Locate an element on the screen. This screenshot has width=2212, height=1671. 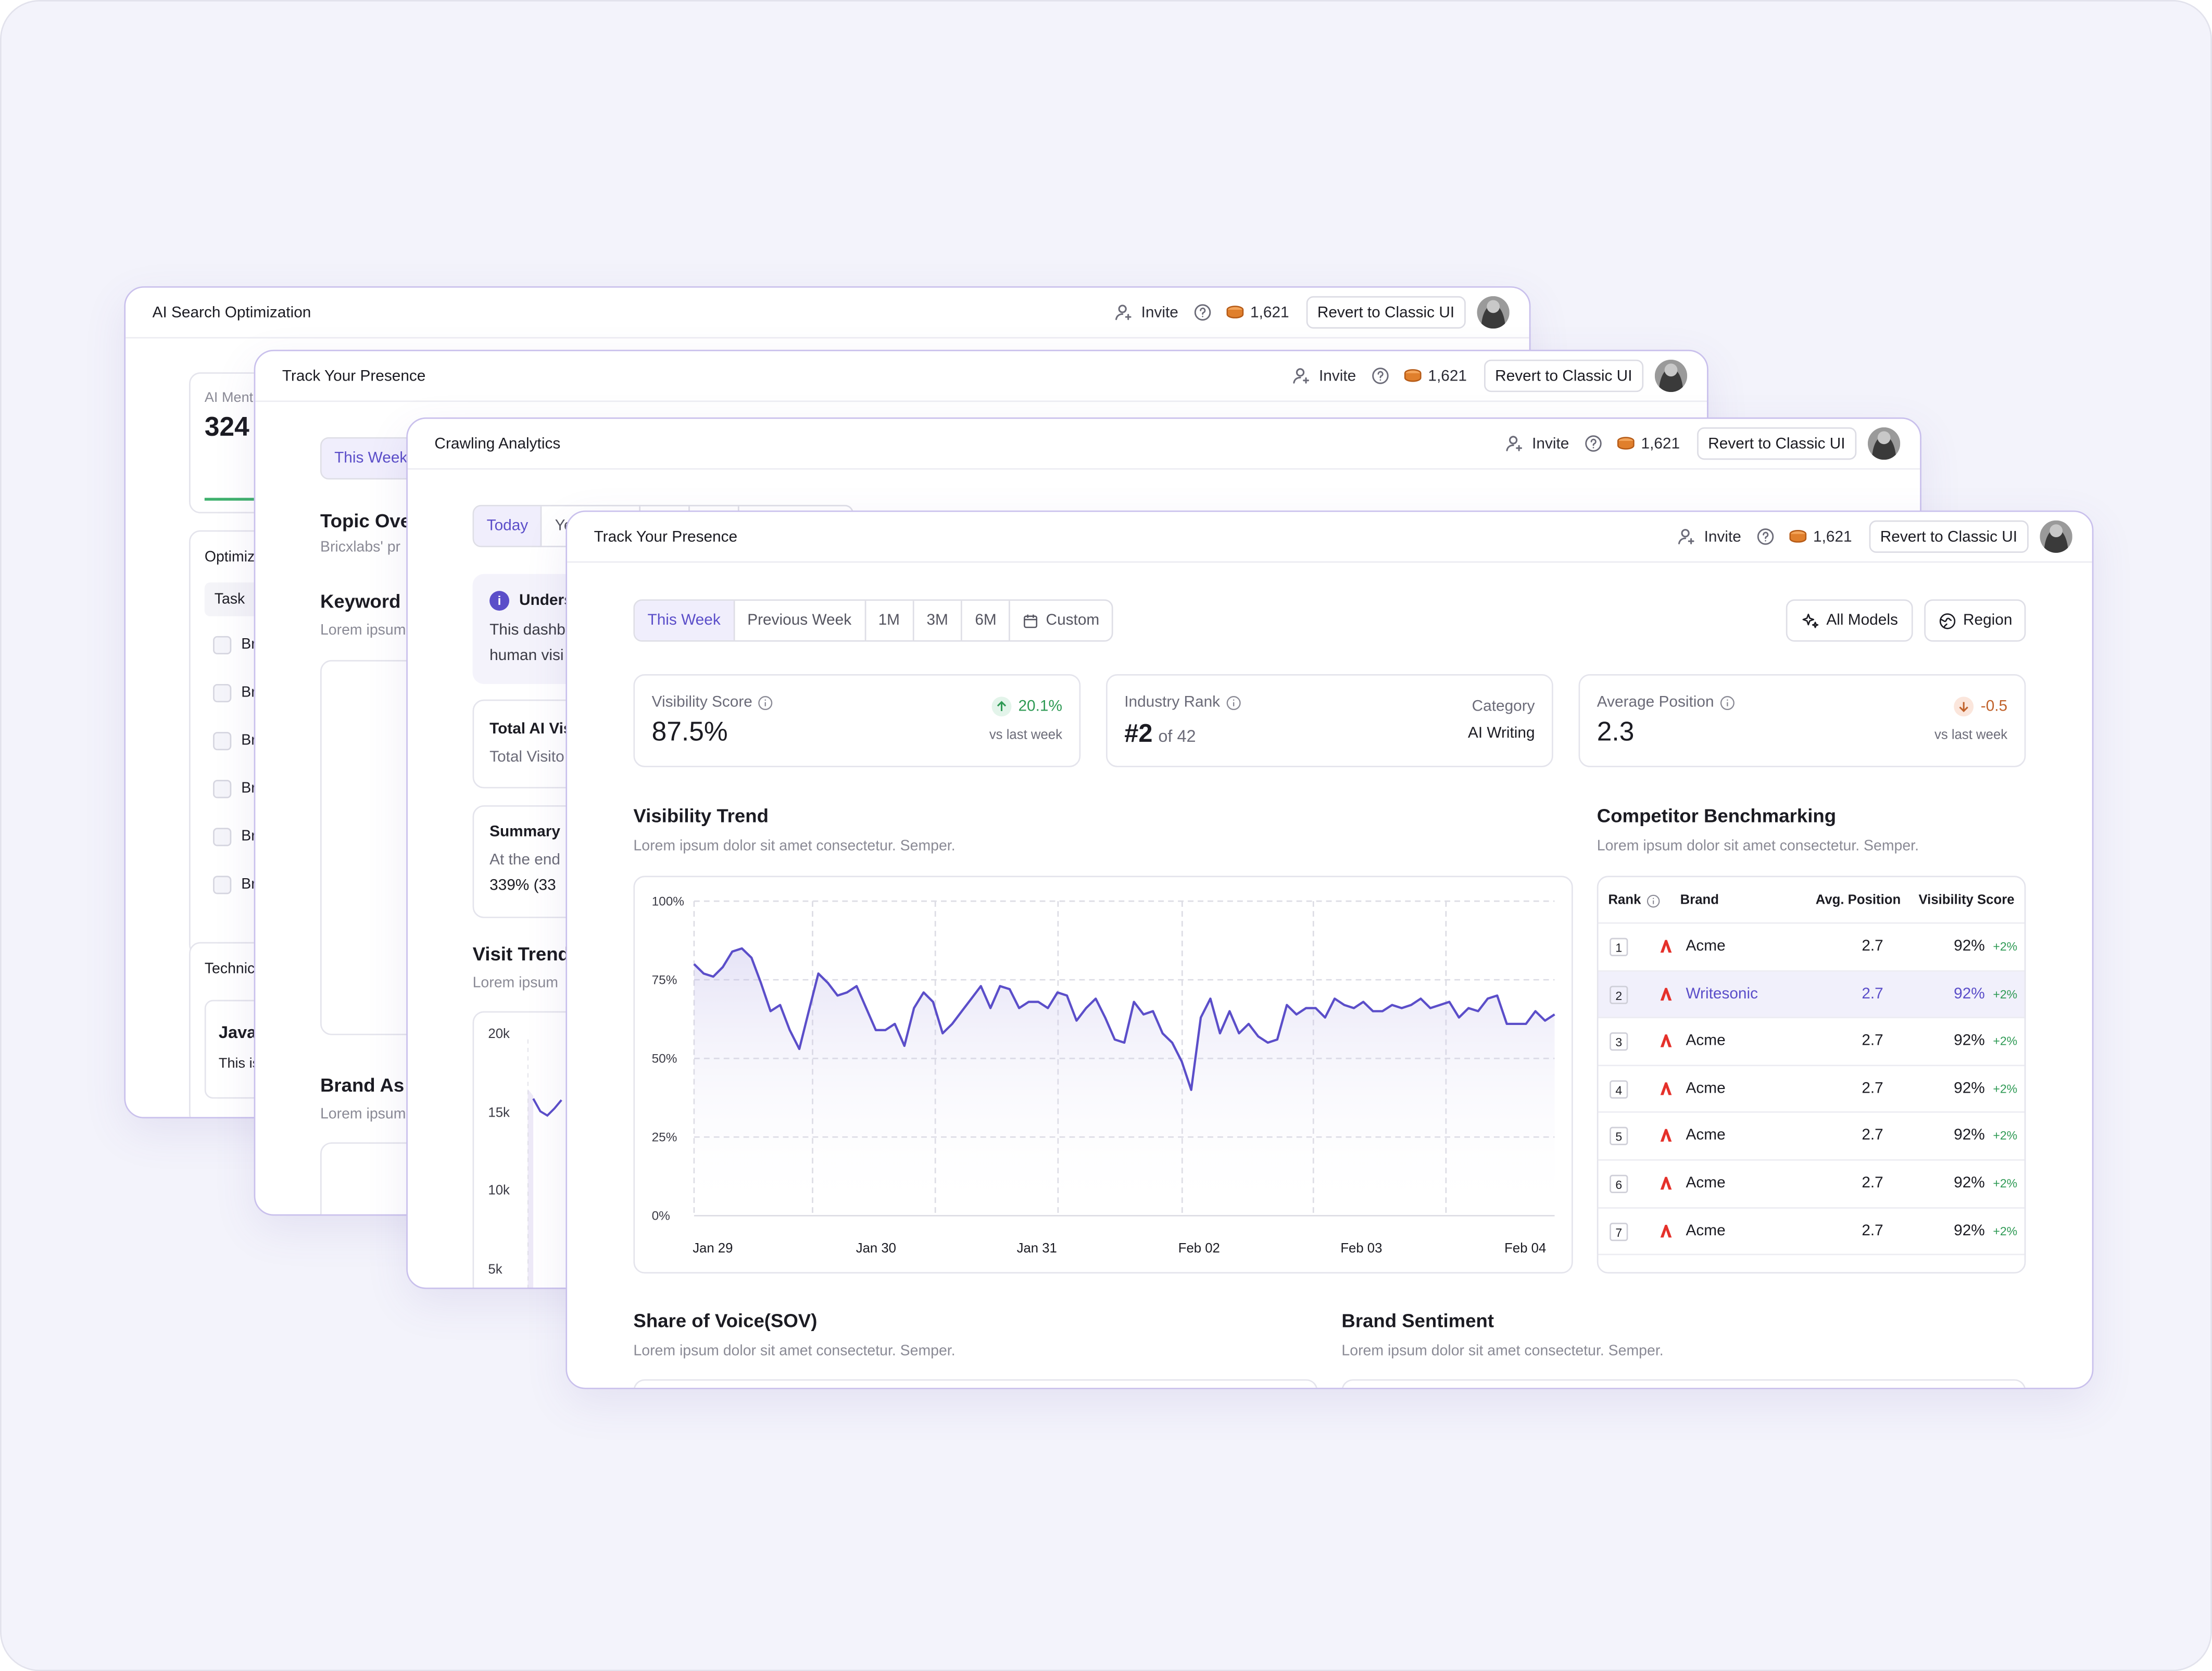
y-tick-label: 75% is located at coordinates (664, 980).